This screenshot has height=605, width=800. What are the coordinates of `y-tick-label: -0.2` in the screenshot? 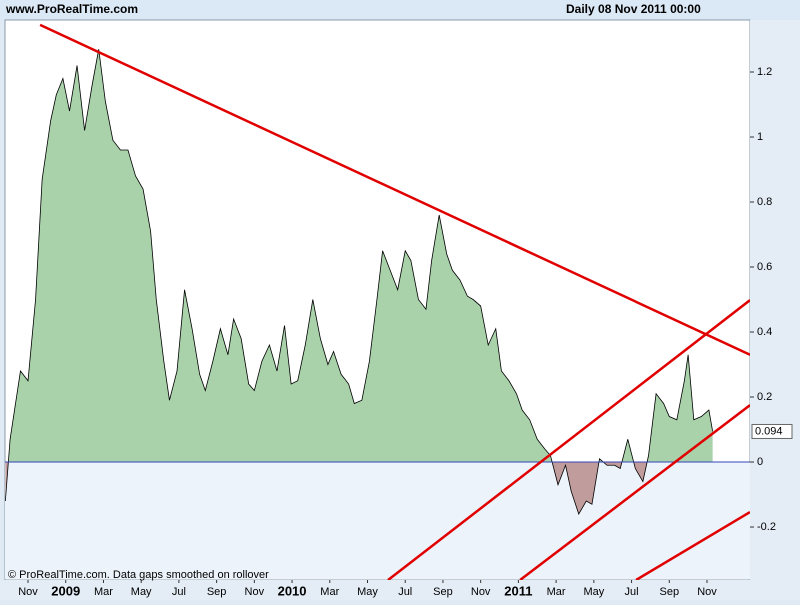 It's located at (766, 527).